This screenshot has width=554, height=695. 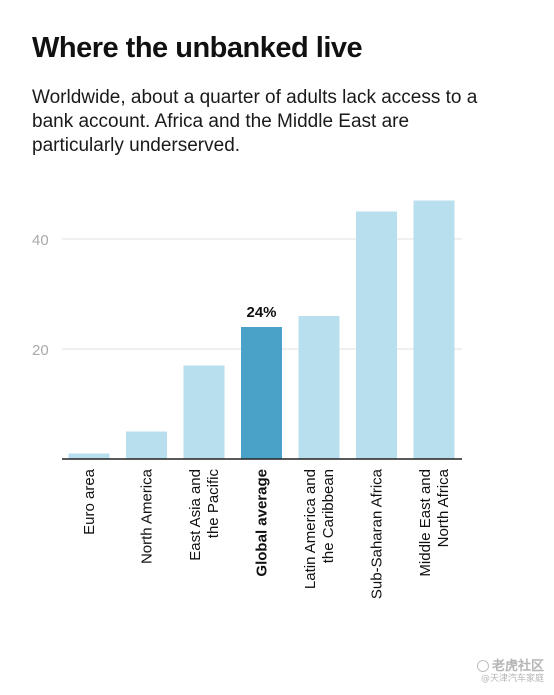 I want to click on y-tick-label: 40, so click(x=40, y=240).